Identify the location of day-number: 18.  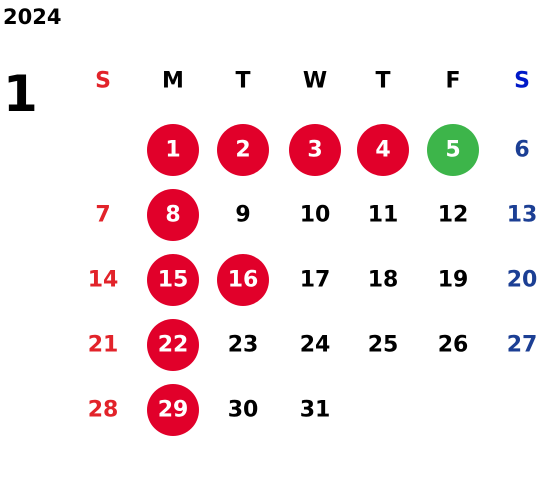
(383, 280).